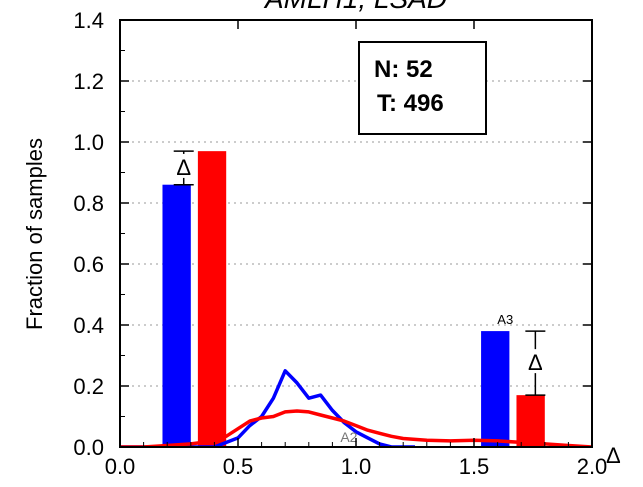  Describe the element at coordinates (34, 234) in the screenshot. I see `y-axis-label: Fraction of samples` at that location.